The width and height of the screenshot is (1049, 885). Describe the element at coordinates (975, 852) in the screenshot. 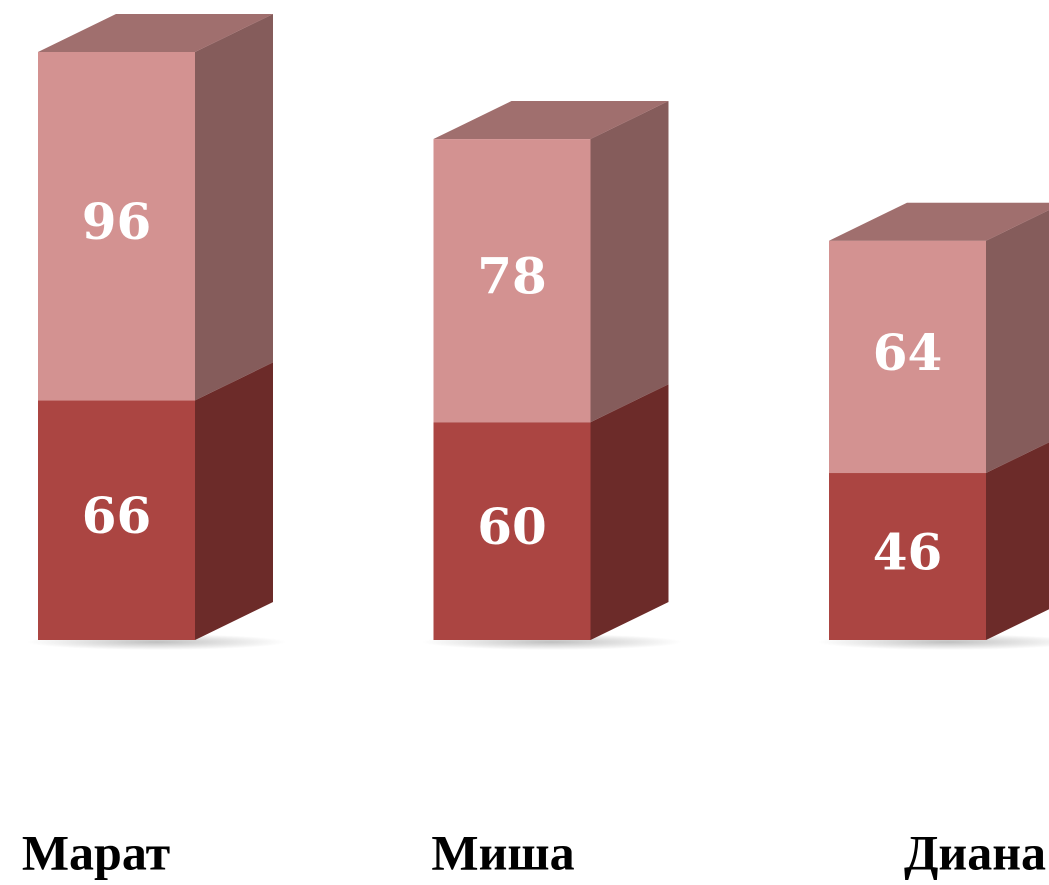

I see `x-tick-label: Диана` at that location.